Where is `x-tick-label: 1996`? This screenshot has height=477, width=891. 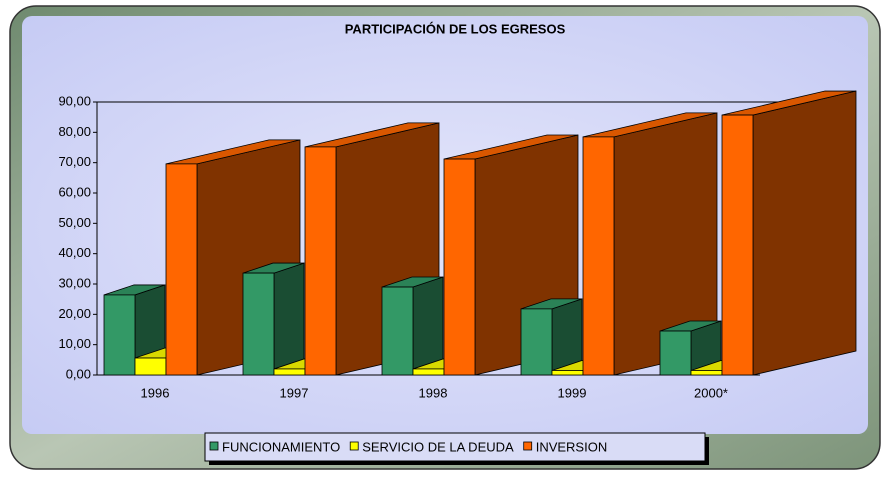 x-tick-label: 1996 is located at coordinates (155, 392).